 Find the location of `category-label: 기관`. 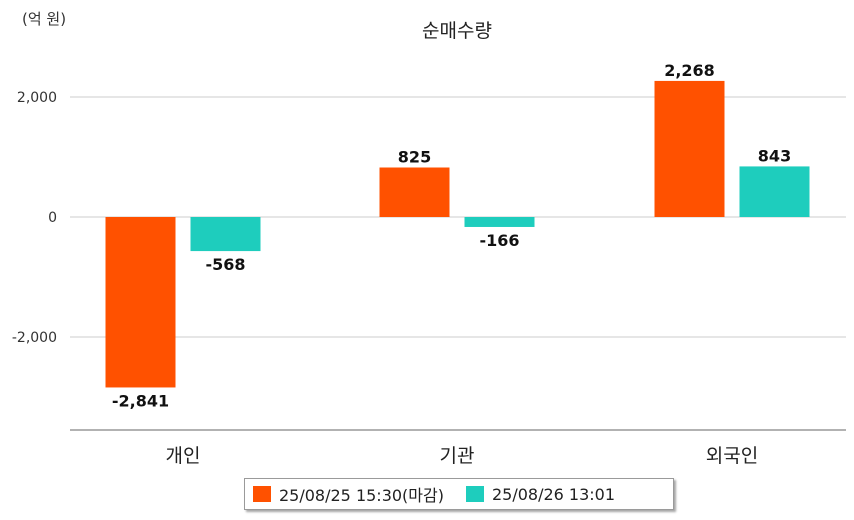

category-label: 기관 is located at coordinates (457, 456).